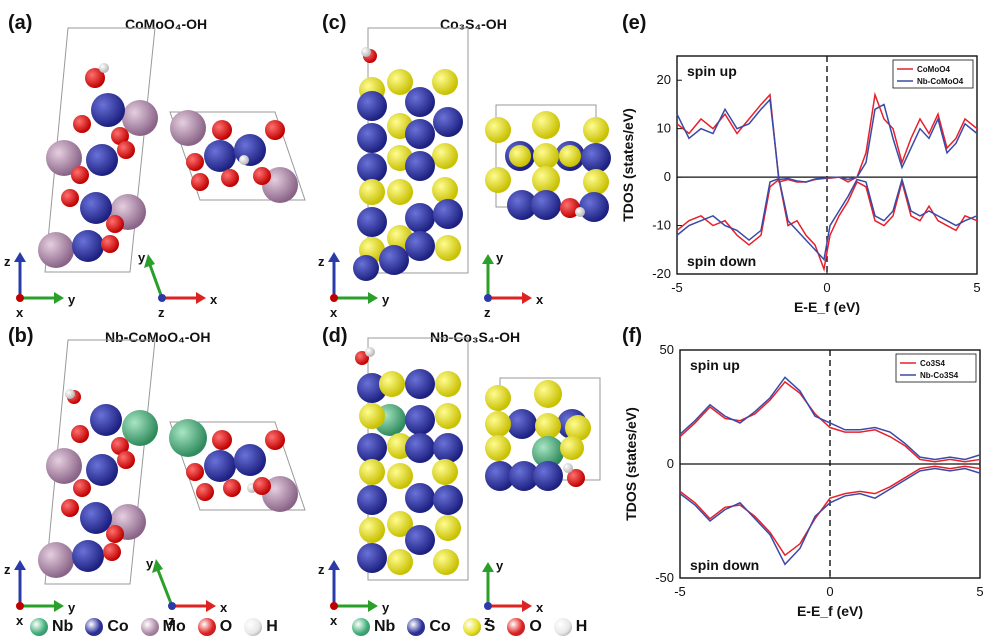  What do you see at coordinates (979, 591) in the screenshot?
I see `x-tick-label: 5` at bounding box center [979, 591].